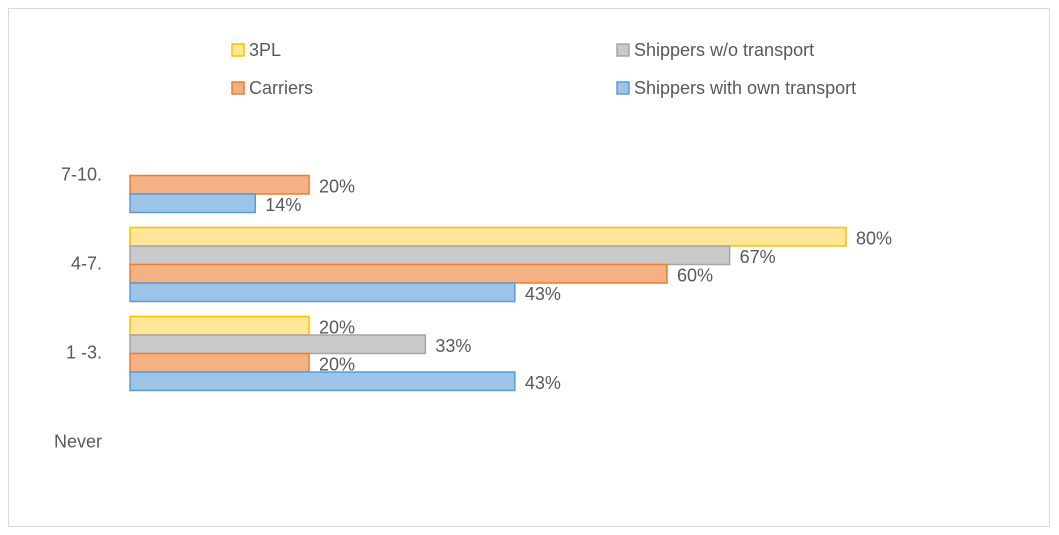  Describe the element at coordinates (874, 239) in the screenshot. I see `data-label: 80%` at that location.